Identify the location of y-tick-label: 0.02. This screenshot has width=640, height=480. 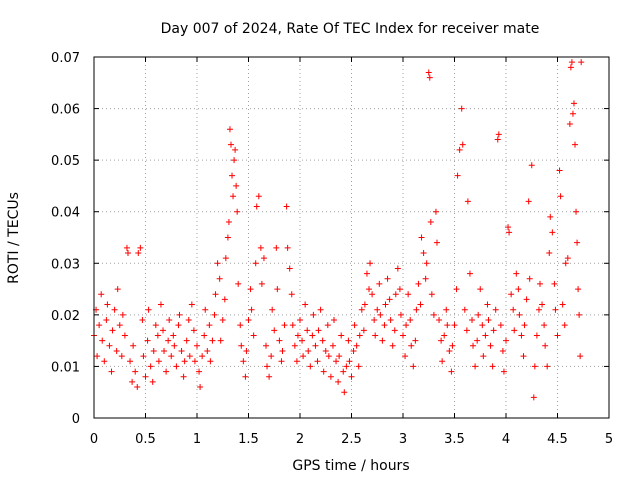
(65, 316).